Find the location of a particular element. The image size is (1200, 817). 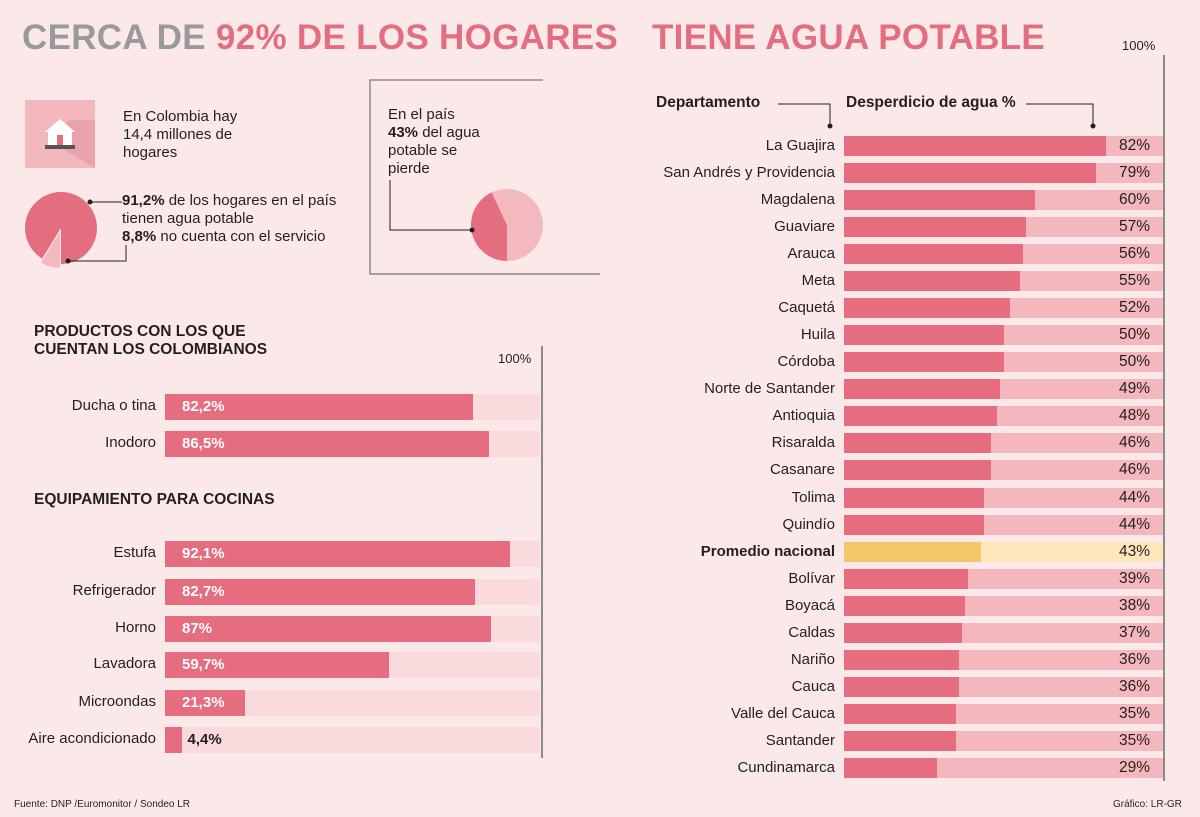

waste-value-risaralda: 46% is located at coordinates (1135, 442).